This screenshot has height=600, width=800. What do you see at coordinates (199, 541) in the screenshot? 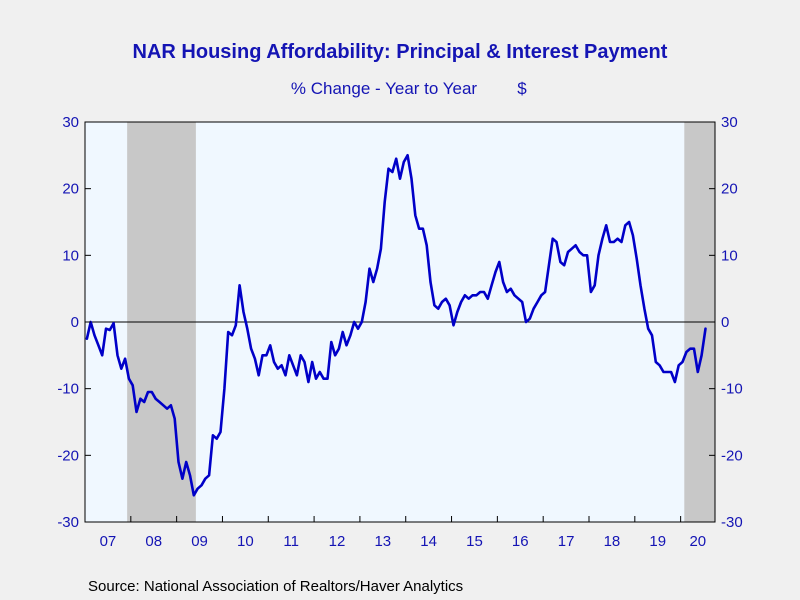
I see `x-tick-label: 09` at bounding box center [199, 541].